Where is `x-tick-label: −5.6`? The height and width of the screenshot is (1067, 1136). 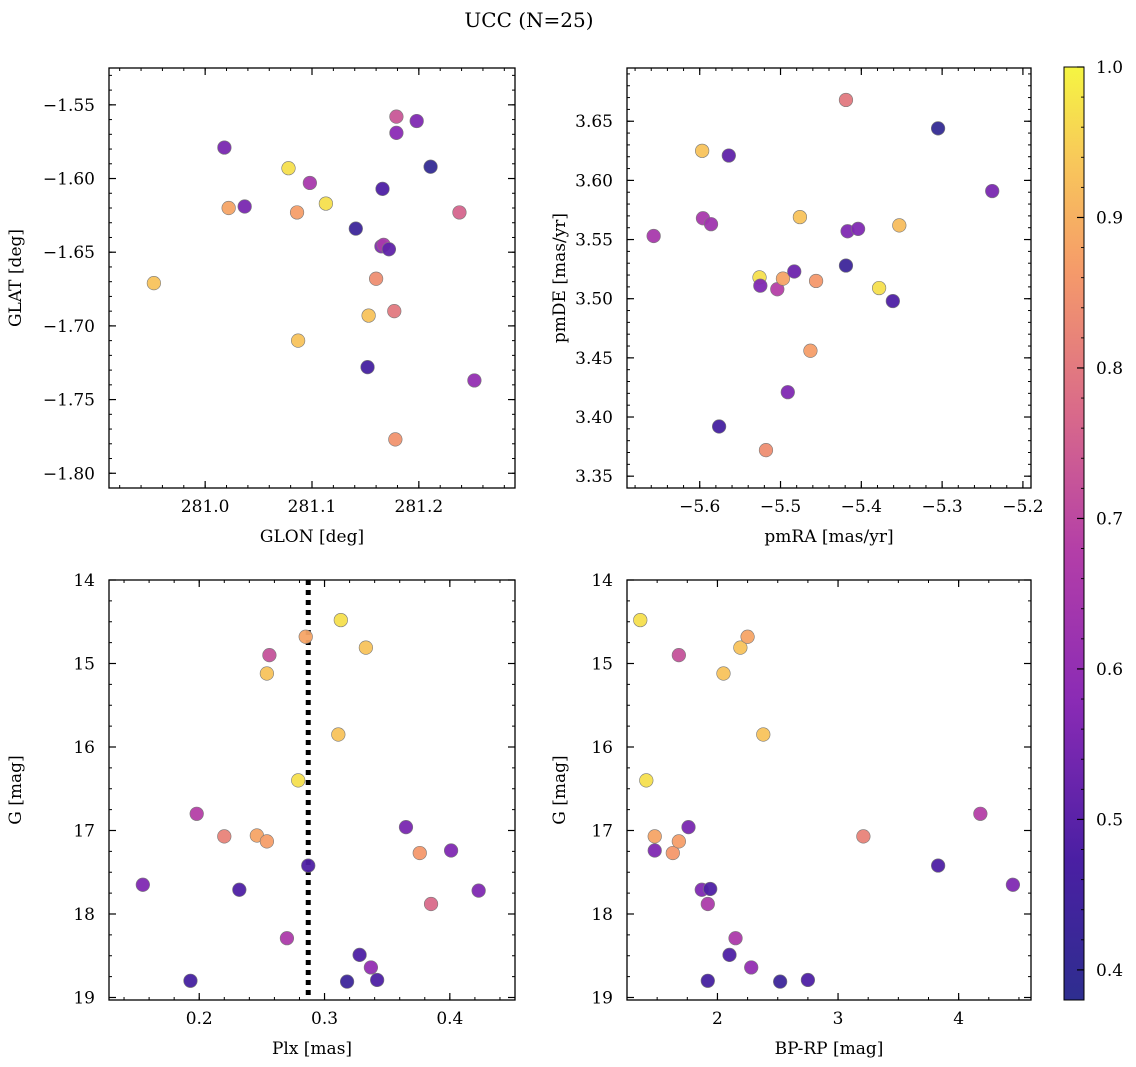 x-tick-label: −5.6 is located at coordinates (699, 507).